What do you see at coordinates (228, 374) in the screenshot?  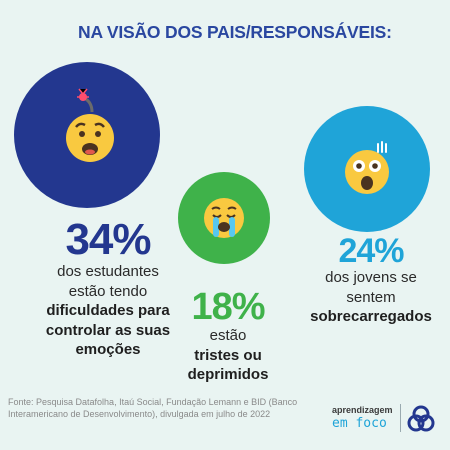 I see `stat-highlight: deprimidos` at bounding box center [228, 374].